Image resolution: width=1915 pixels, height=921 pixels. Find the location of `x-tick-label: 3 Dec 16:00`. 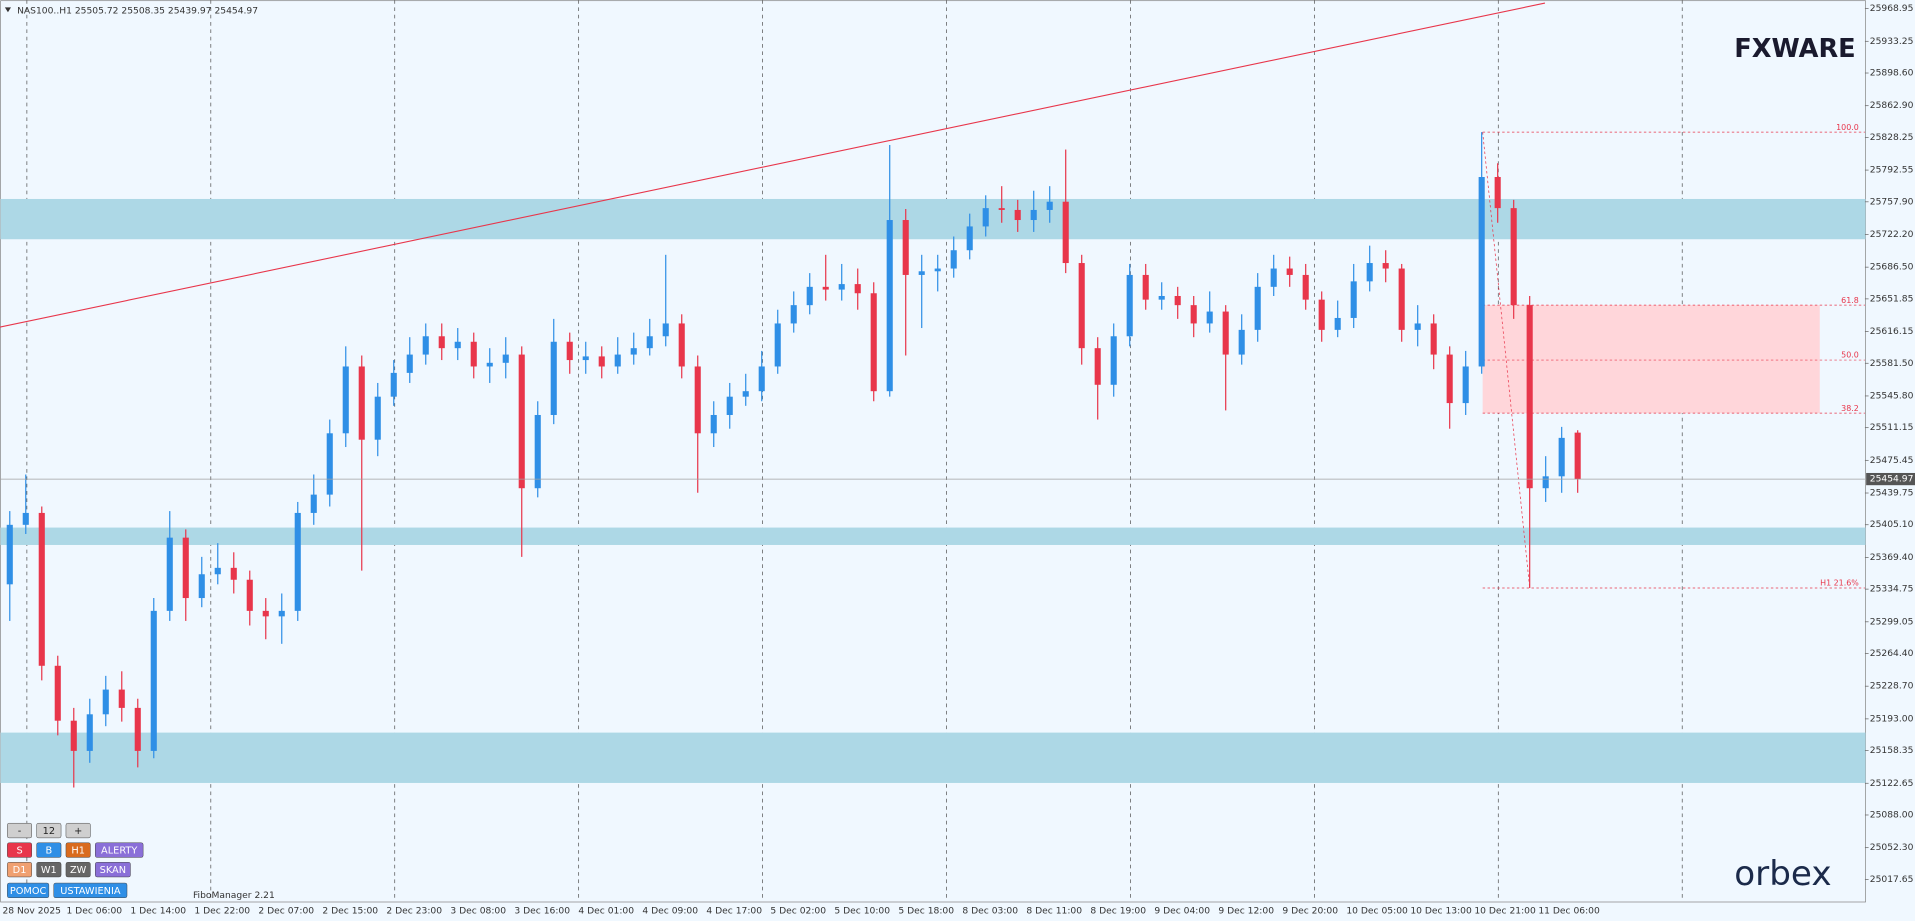

x-tick-label: 3 Dec 16:00 is located at coordinates (542, 912).